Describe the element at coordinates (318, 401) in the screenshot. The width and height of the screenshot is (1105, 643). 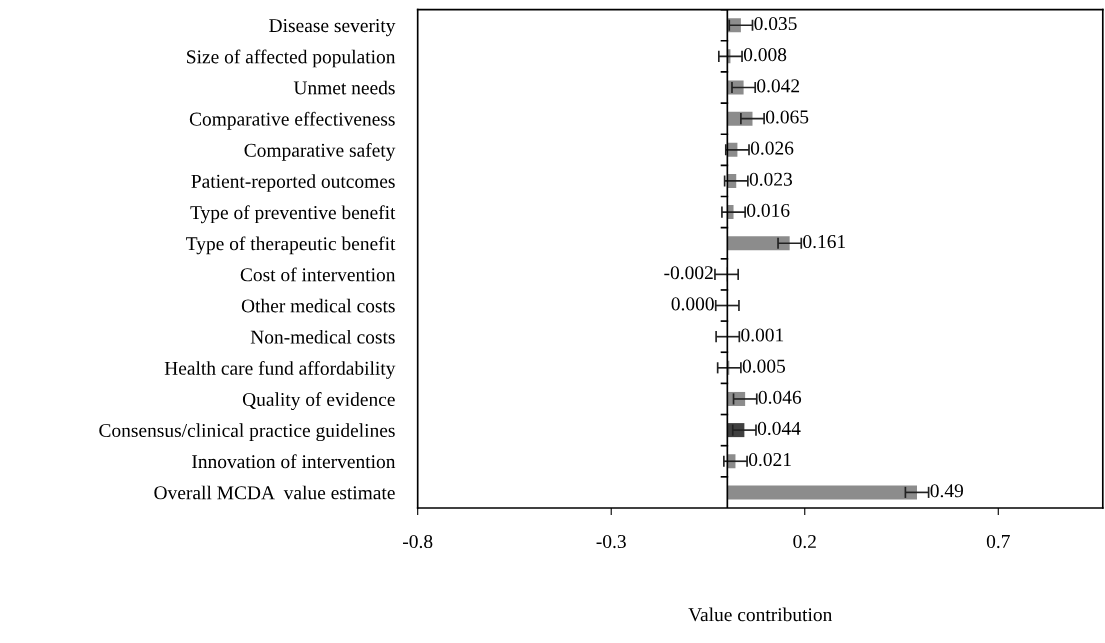
I see `y-tick-label: Quality of evidence` at that location.